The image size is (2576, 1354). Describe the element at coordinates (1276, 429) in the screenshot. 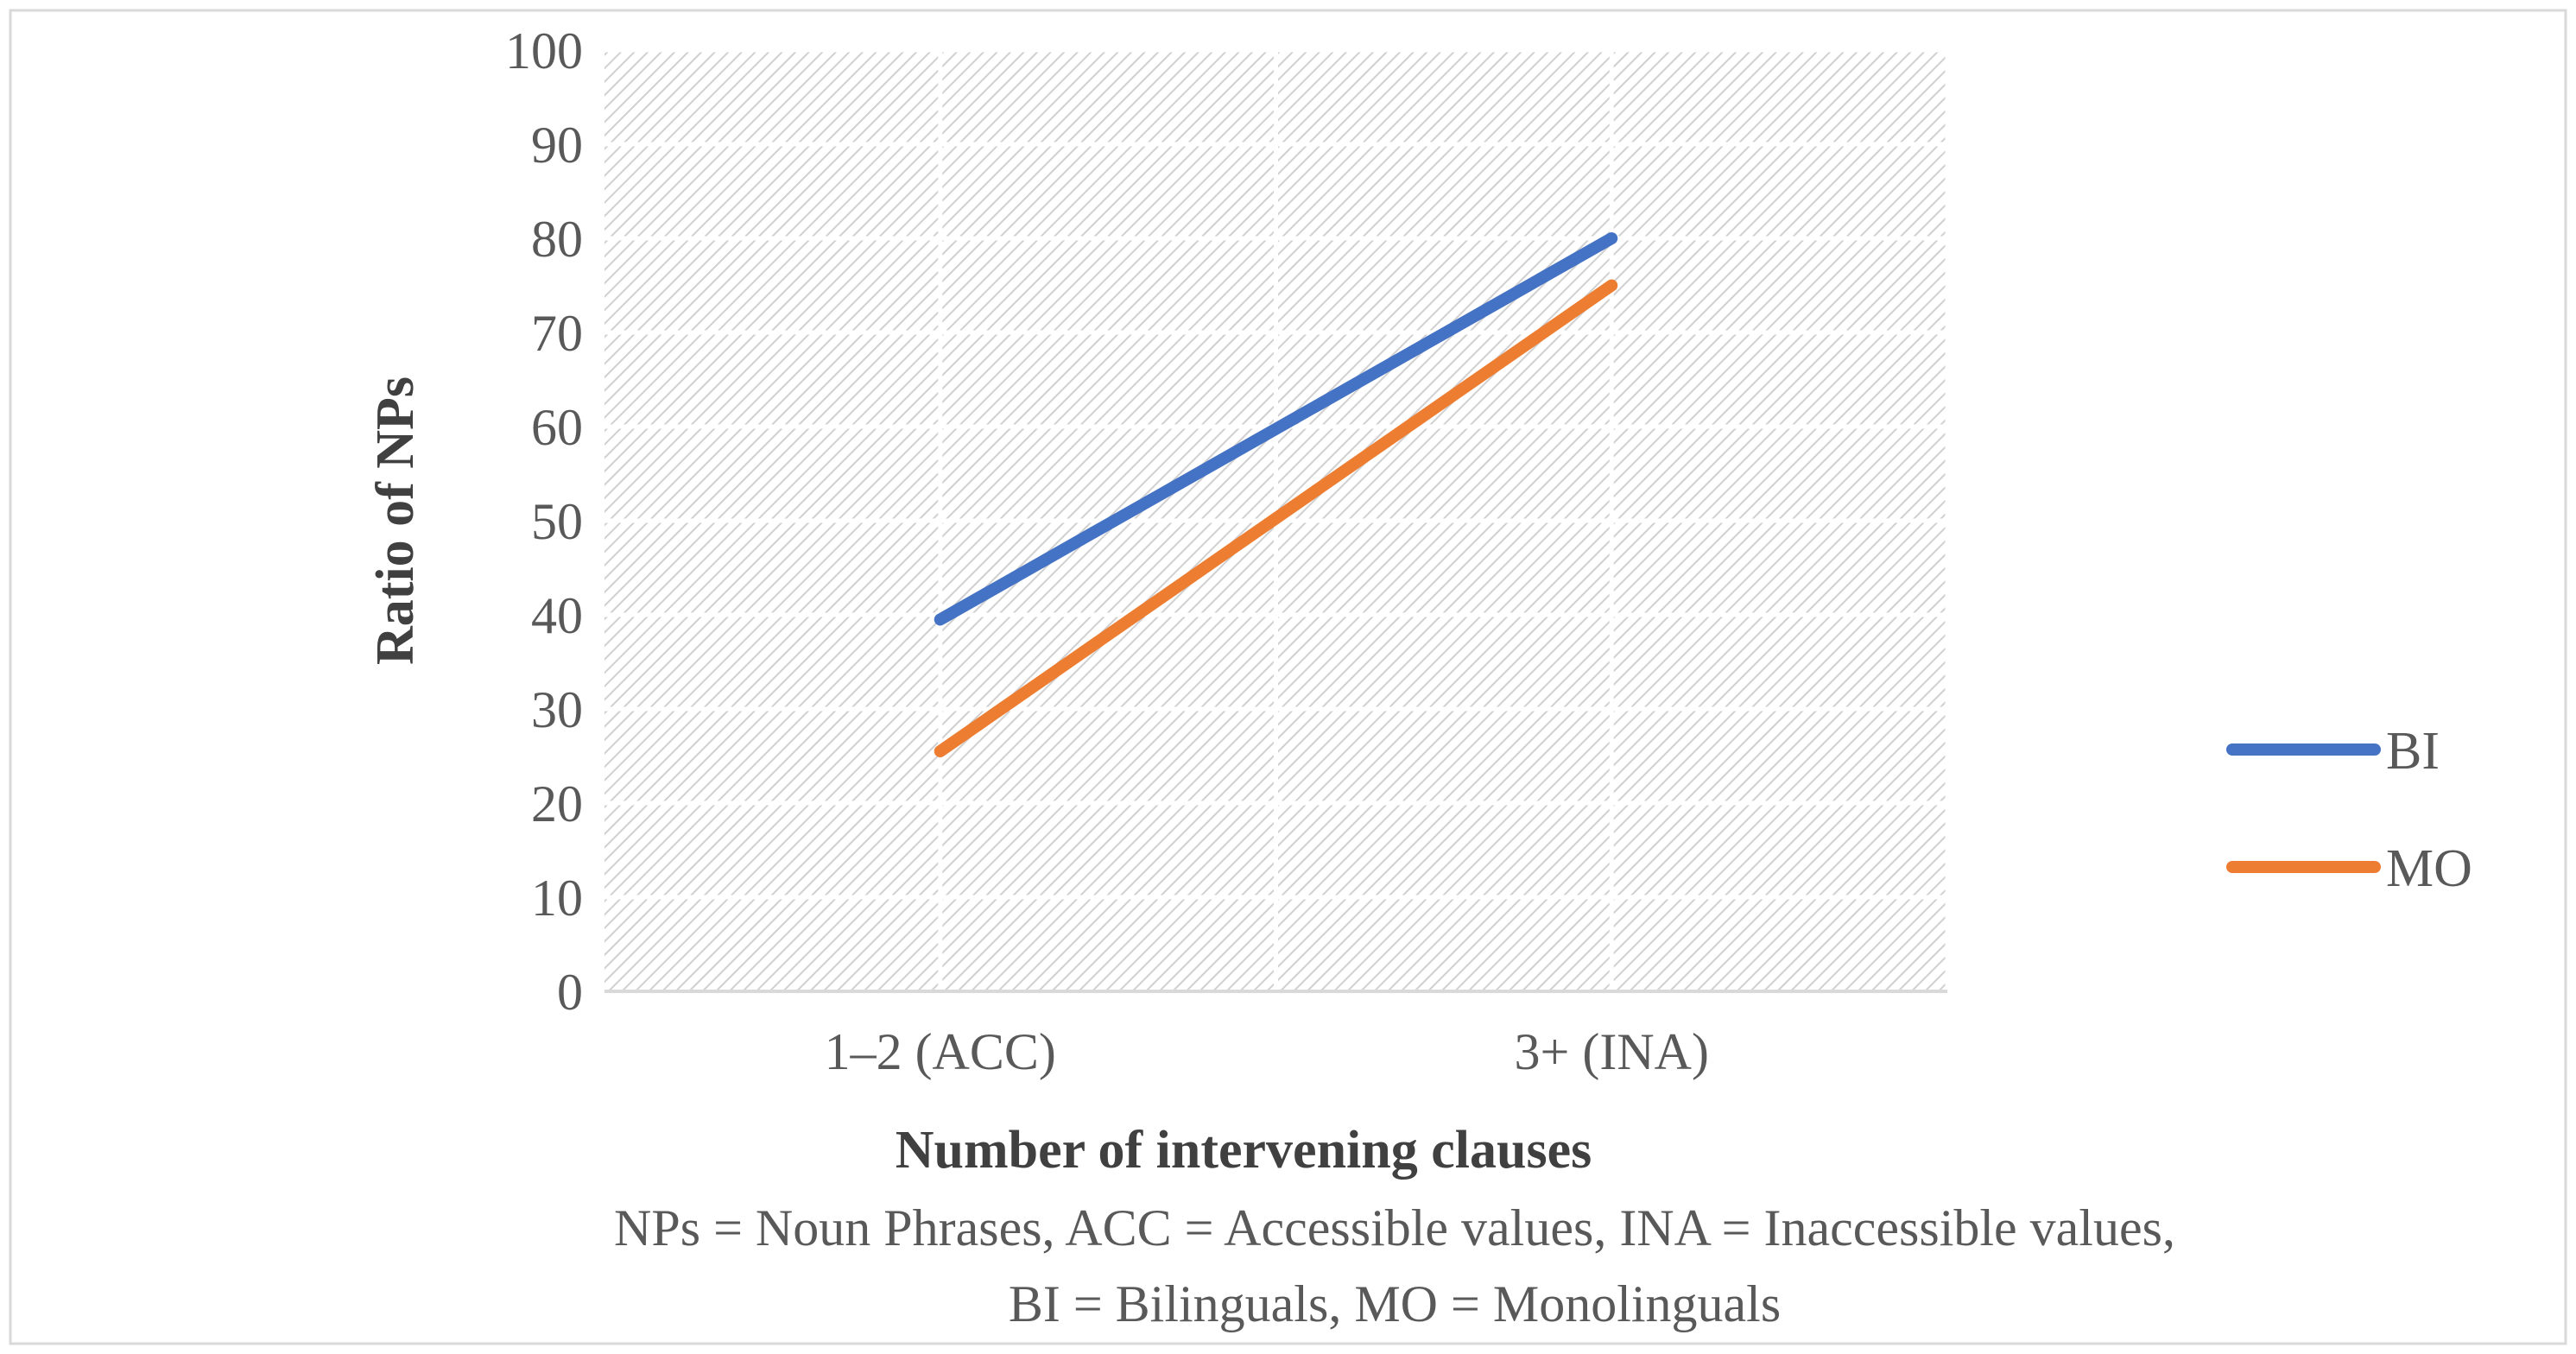

I see `series-line-bi` at that location.